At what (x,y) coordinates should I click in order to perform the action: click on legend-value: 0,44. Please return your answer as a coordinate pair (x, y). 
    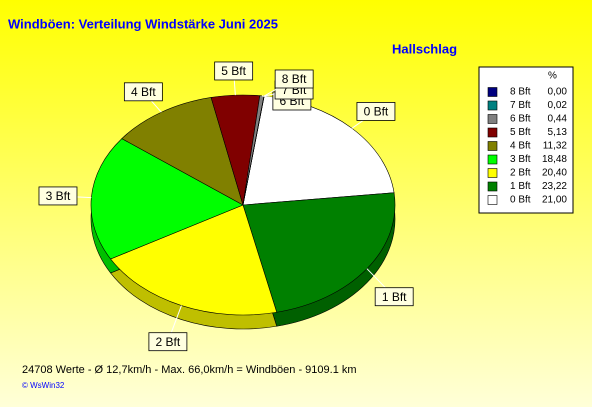
    Looking at the image, I should click on (558, 119).